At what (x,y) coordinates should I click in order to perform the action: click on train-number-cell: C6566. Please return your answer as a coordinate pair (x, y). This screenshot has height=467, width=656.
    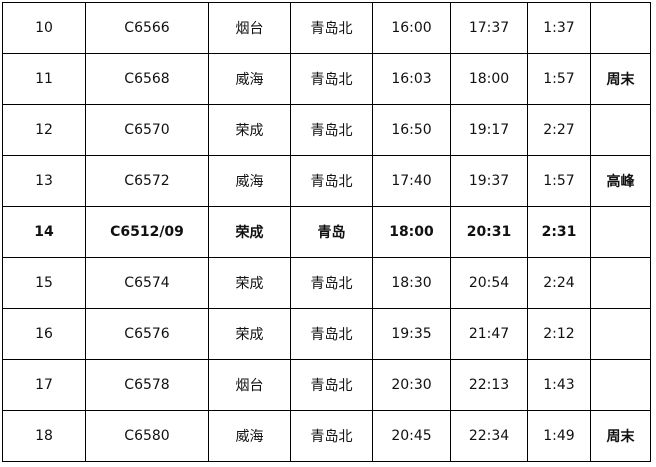
    Looking at the image, I should click on (147, 28).